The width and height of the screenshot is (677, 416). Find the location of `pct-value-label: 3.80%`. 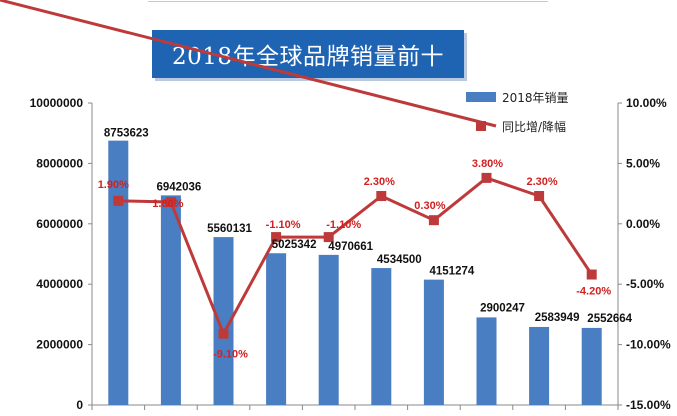

pct-value-label: 3.80% is located at coordinates (487, 164).